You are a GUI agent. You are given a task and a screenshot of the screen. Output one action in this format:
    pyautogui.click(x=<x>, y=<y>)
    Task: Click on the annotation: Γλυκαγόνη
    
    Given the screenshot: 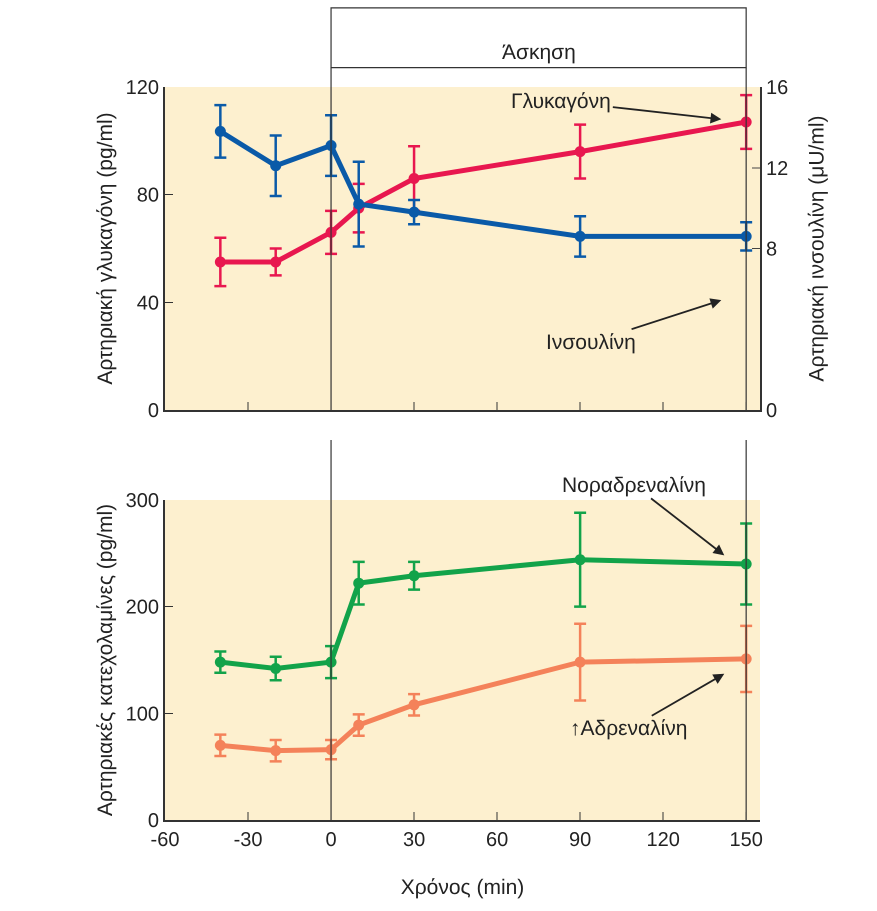 What is the action you would take?
    pyautogui.click(x=561, y=101)
    